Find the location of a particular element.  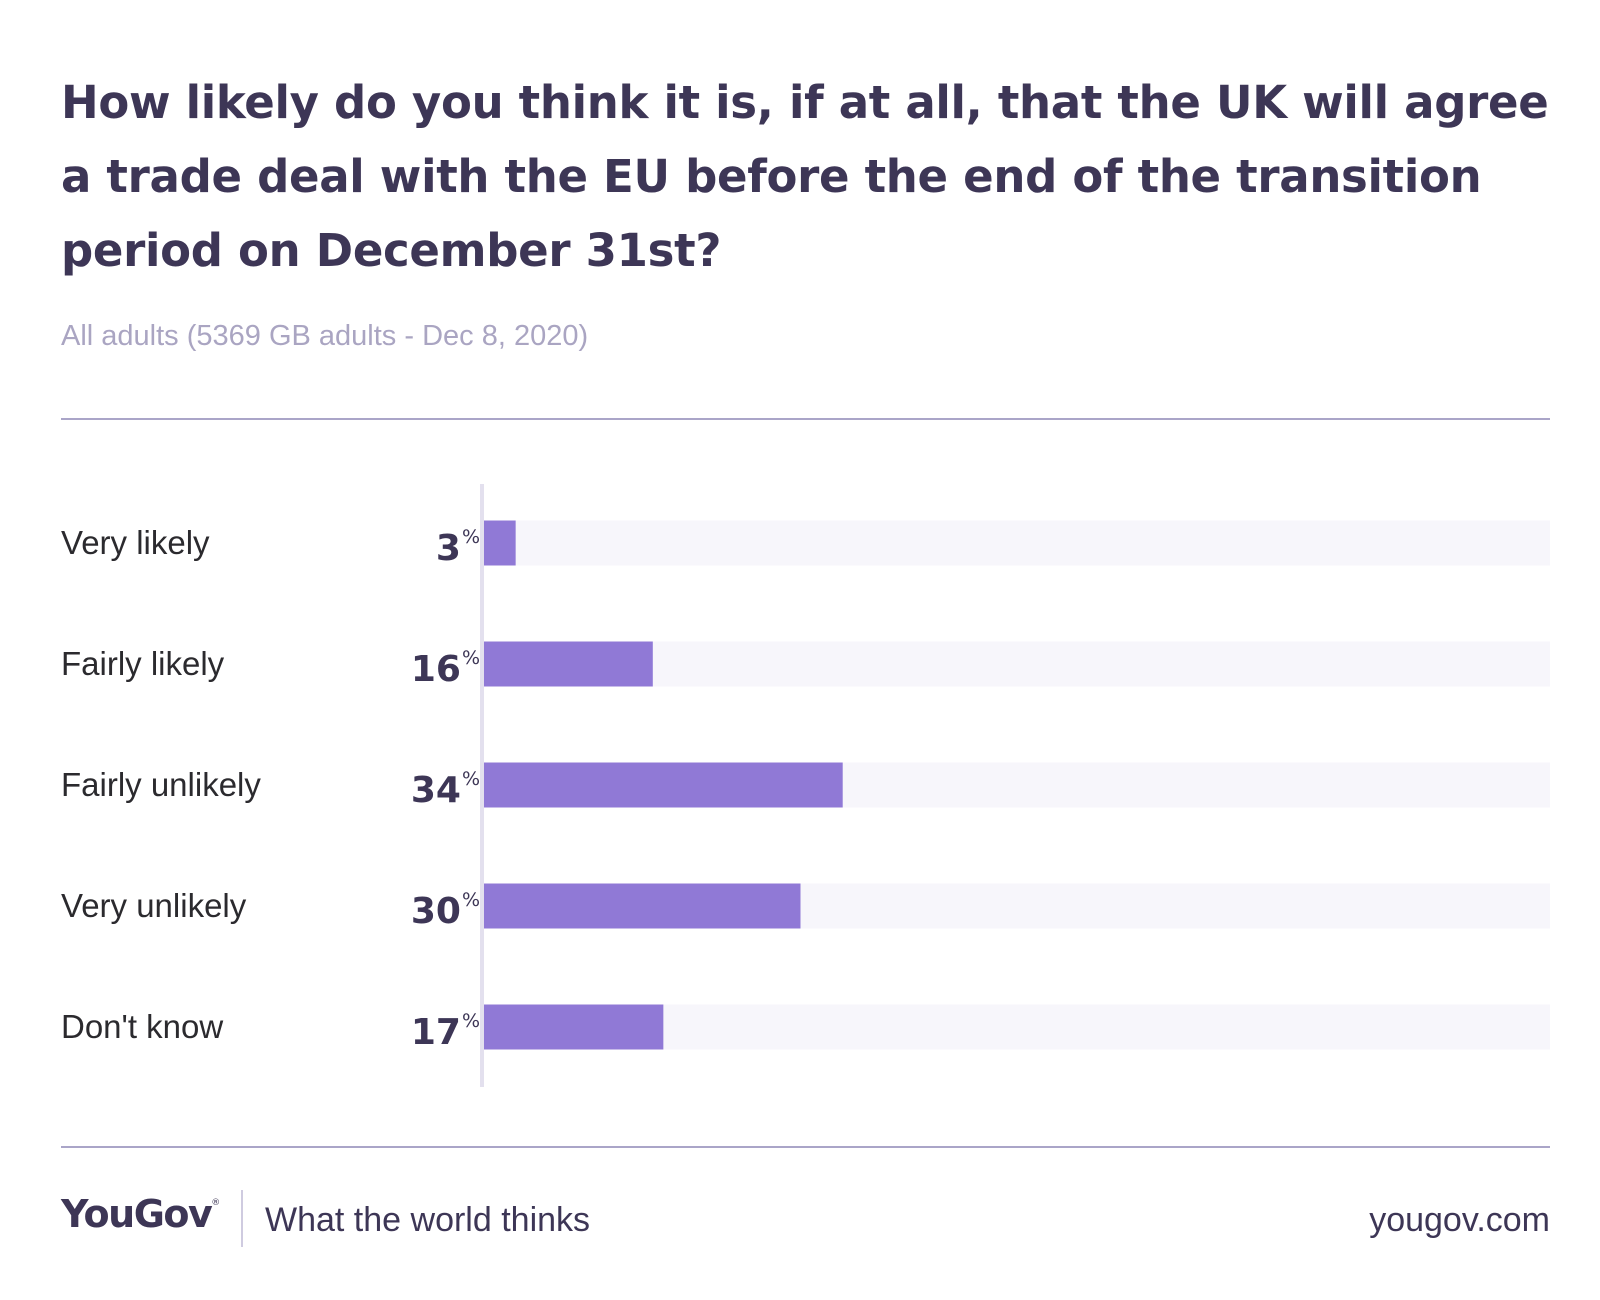

value-label: 30% is located at coordinates (445, 913).